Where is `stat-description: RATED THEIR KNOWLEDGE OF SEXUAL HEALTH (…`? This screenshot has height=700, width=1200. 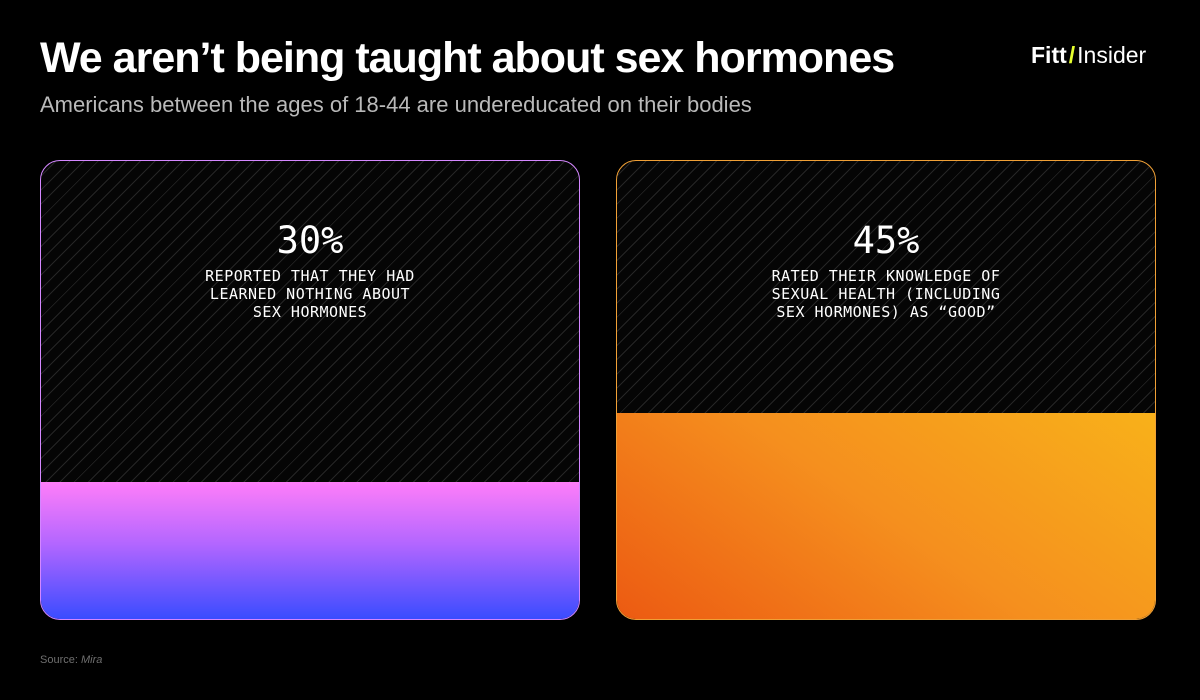
stat-description: RATED THEIR KNOWLEDGE OF SEXUAL HEALTH (… is located at coordinates (886, 294).